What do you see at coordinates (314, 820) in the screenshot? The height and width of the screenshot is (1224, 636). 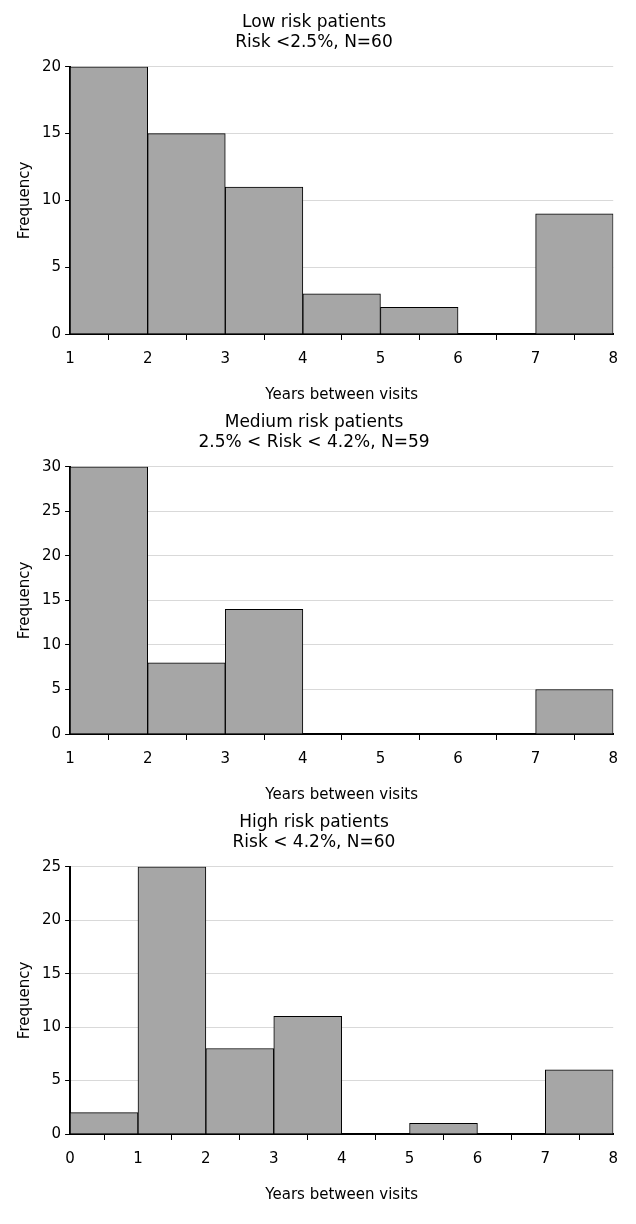 I see `chart-title: High risk patients` at bounding box center [314, 820].